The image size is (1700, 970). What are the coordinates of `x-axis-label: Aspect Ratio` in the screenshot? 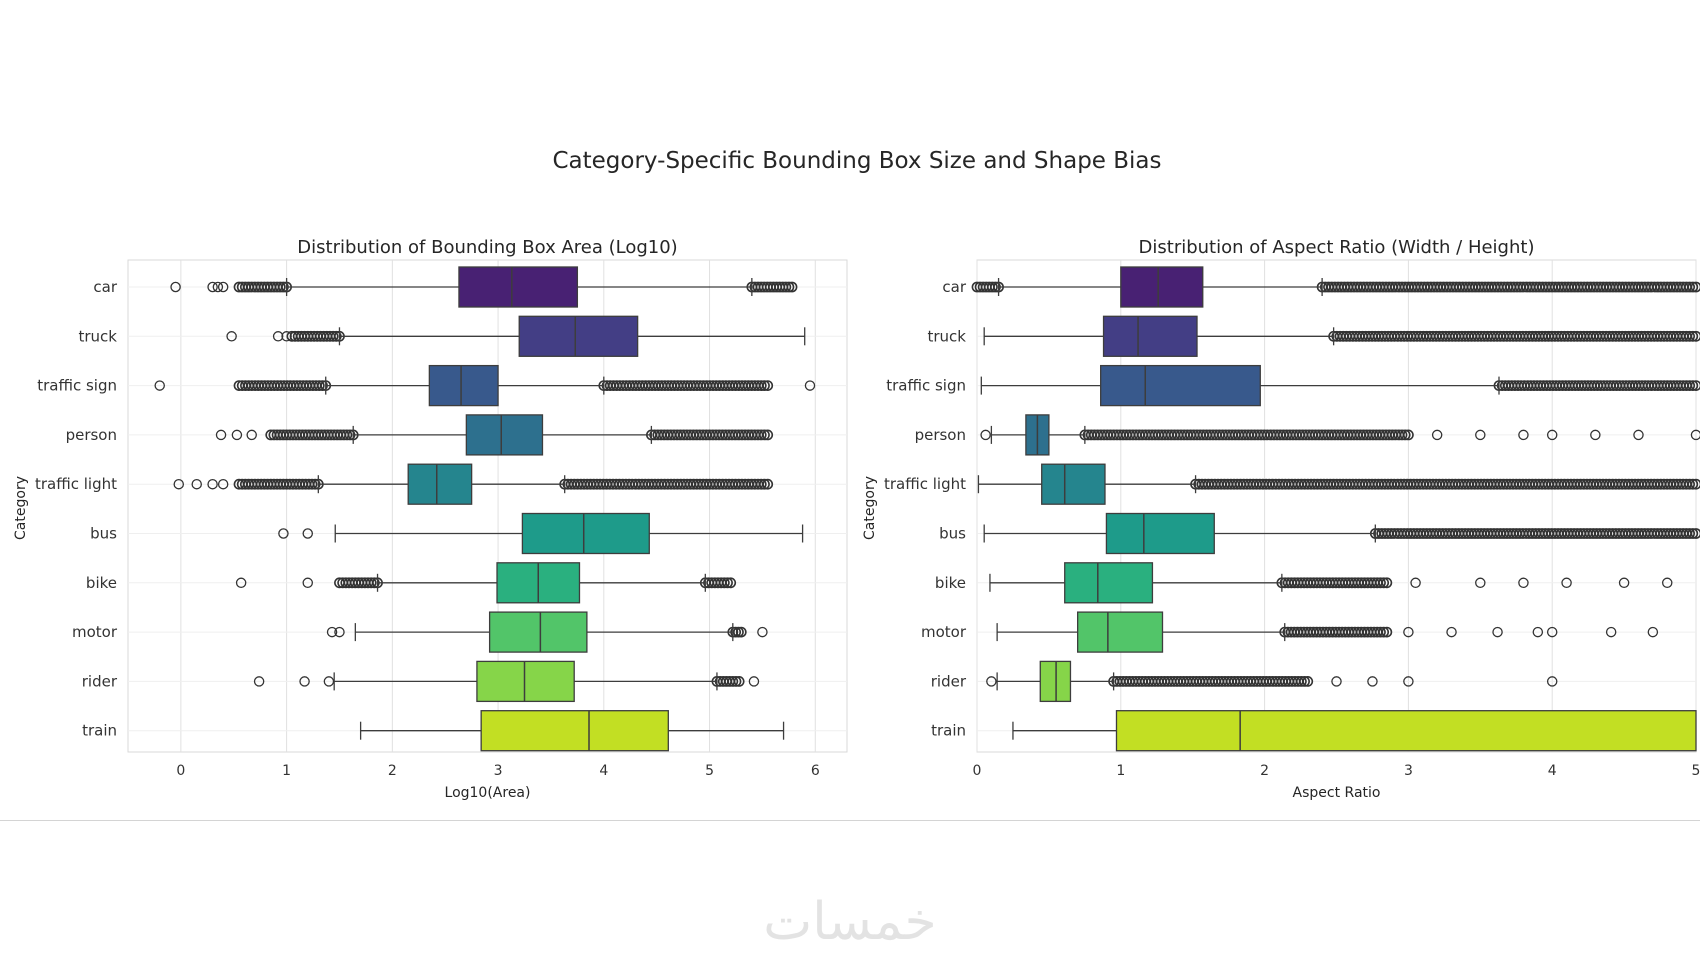 It's located at (1337, 793).